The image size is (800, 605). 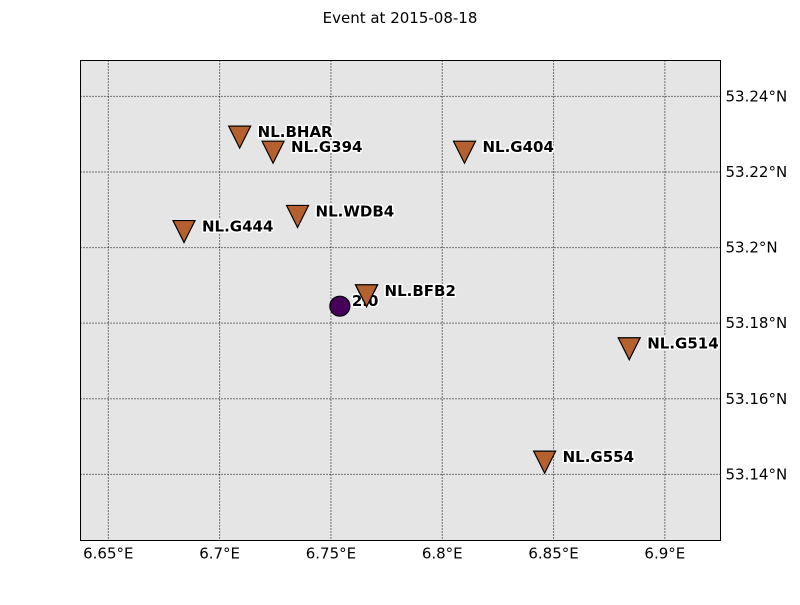 I want to click on station-label: NL.BFB2, so click(x=420, y=291).